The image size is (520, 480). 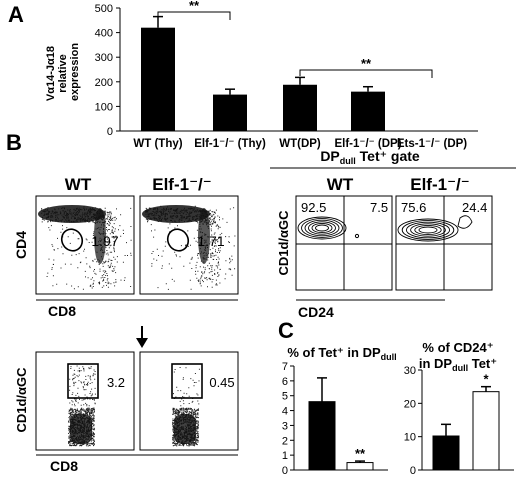 I want to click on c-left-ytick-label-6: 6, so click(x=285, y=382).